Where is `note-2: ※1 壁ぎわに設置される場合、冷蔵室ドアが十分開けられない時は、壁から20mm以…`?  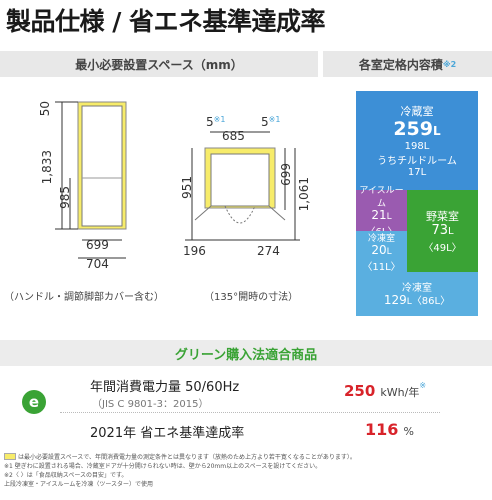 note-2: ※1 壁ぎわに設置される場合、冷蔵室ドアが十分開けられない時は、壁から20mm以… is located at coordinates (163, 466).